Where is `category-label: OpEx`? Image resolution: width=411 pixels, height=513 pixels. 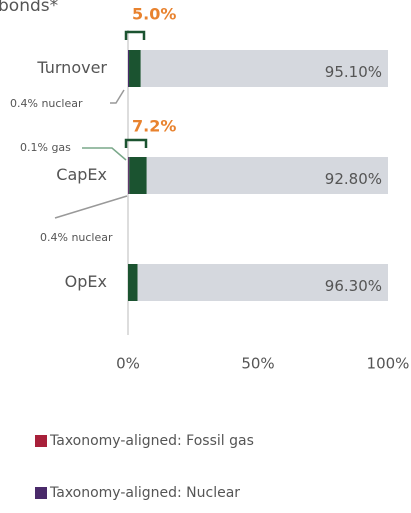 category-label: OpEx is located at coordinates (86, 281).